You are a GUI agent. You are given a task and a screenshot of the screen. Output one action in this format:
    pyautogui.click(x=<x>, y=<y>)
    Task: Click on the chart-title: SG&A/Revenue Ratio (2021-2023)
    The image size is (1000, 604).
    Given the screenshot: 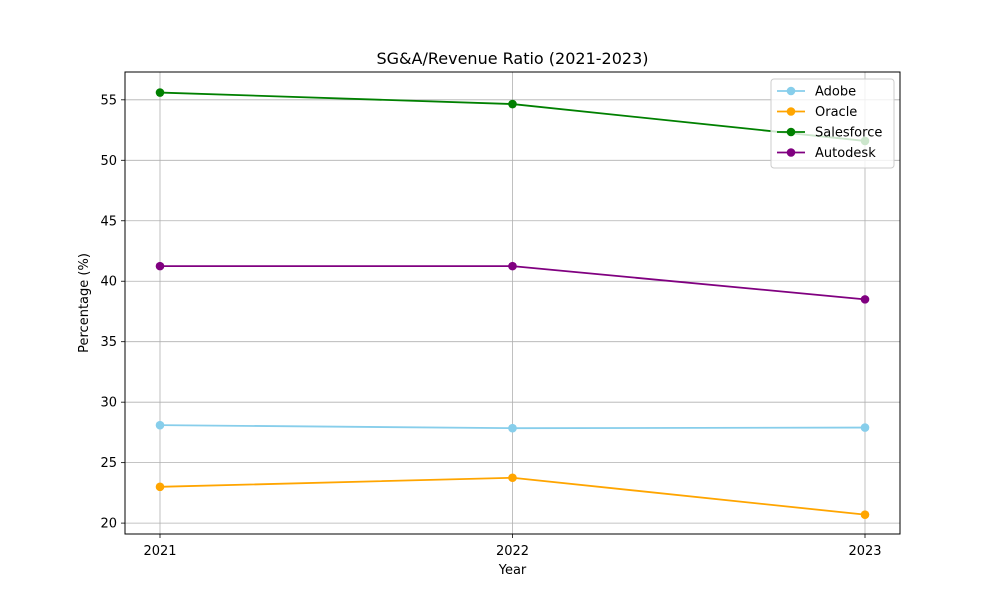 What is the action you would take?
    pyautogui.click(x=513, y=58)
    